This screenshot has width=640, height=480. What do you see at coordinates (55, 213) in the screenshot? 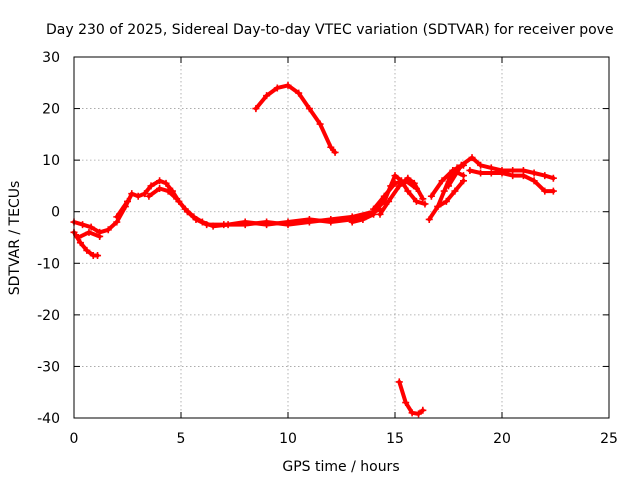
I see `y-tick-label: 0` at bounding box center [55, 213].